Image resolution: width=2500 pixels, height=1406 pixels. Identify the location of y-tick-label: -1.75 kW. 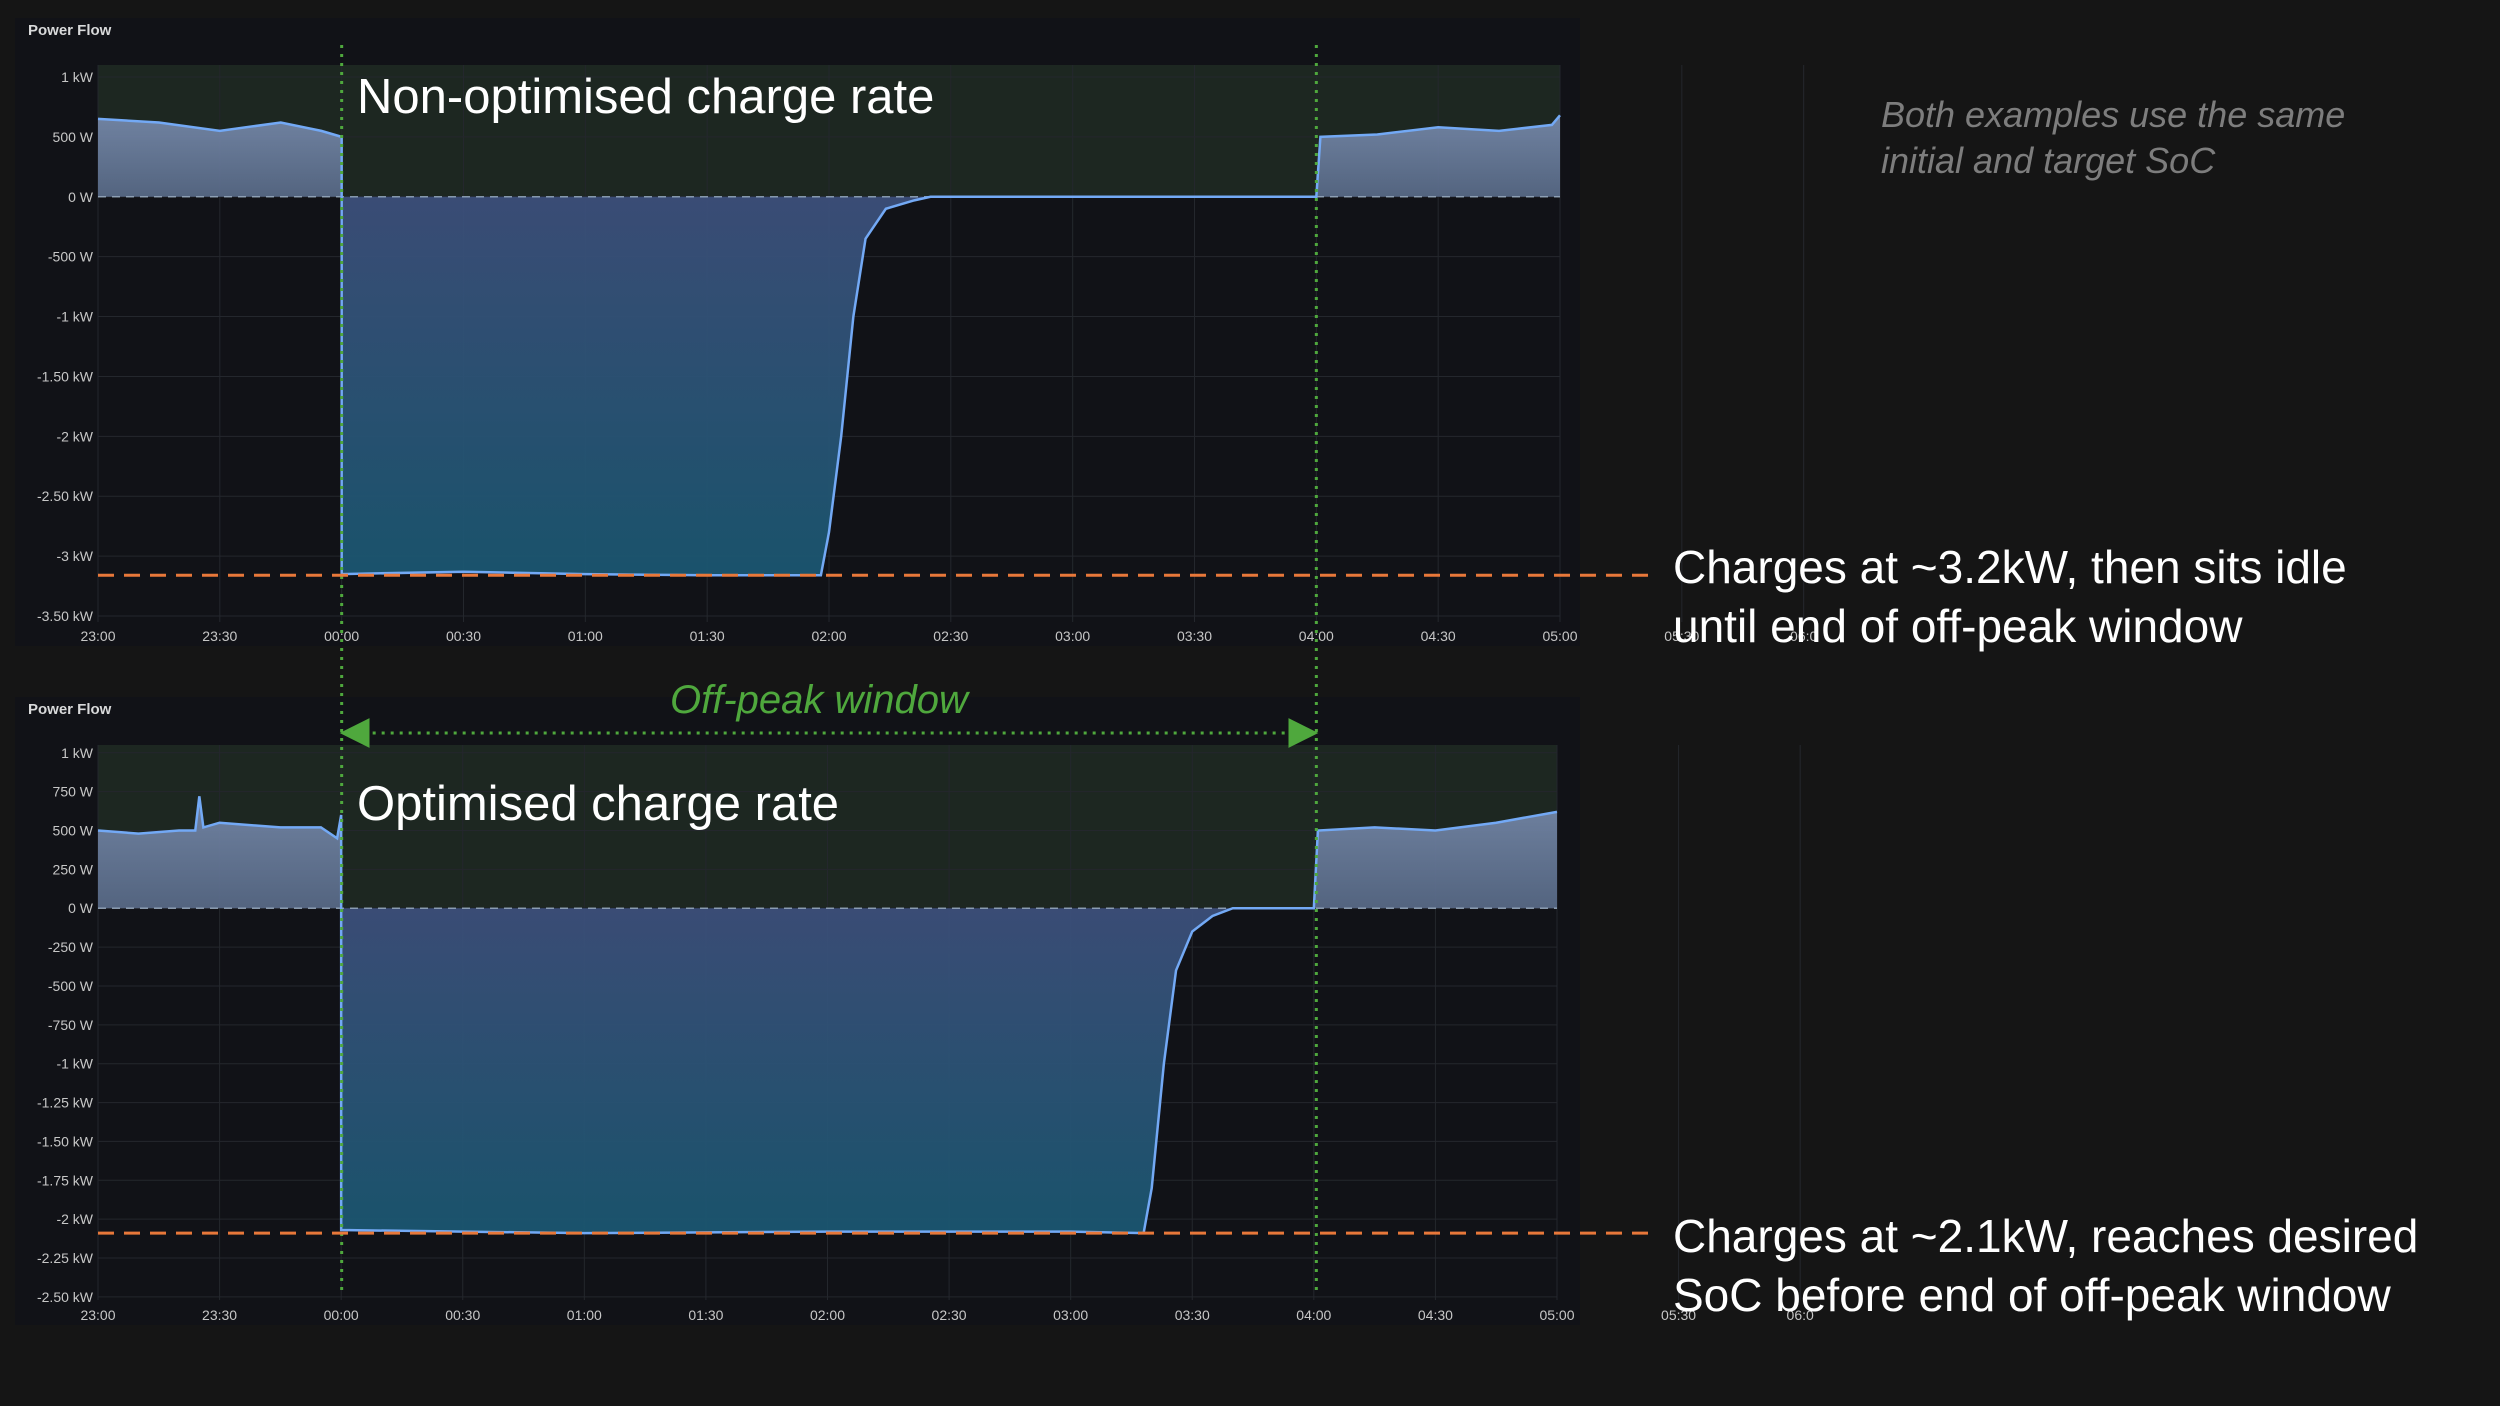
(65, 1180).